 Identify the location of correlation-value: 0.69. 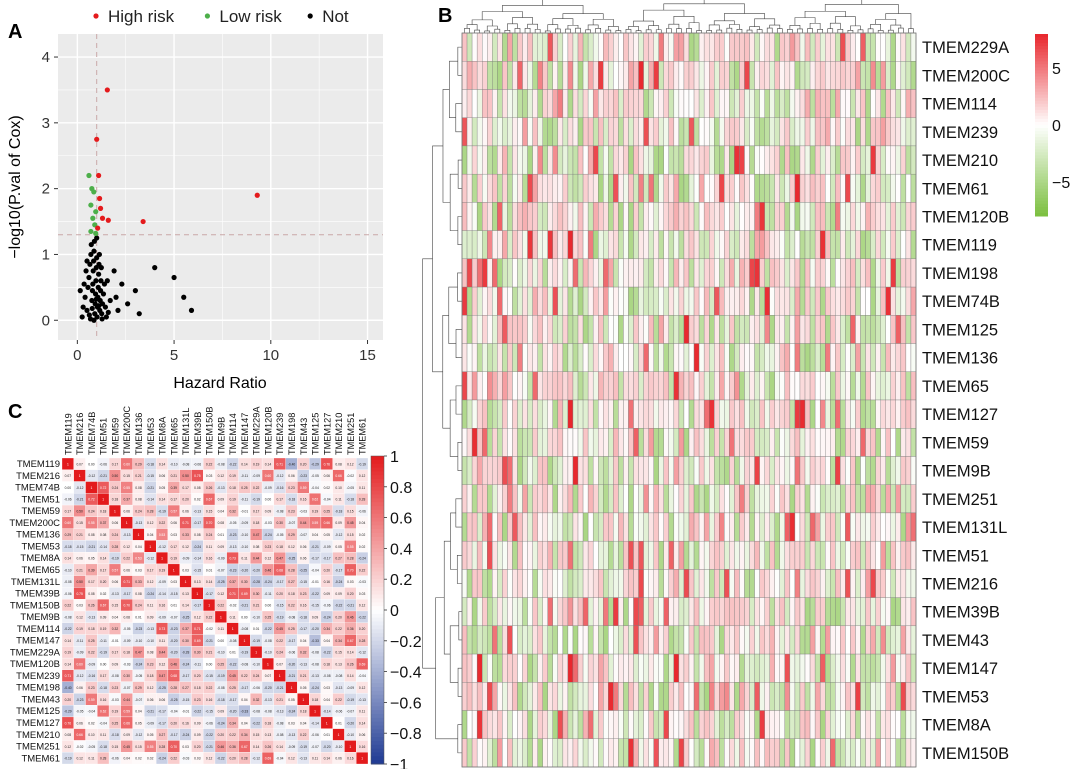
(362, 664).